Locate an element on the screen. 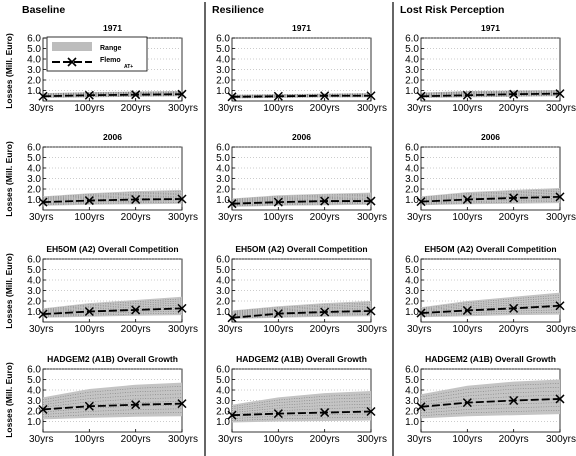 The image size is (576, 456). y-axis-label-row-2: Losses (Mill. Euro) is located at coordinates (9, 179).